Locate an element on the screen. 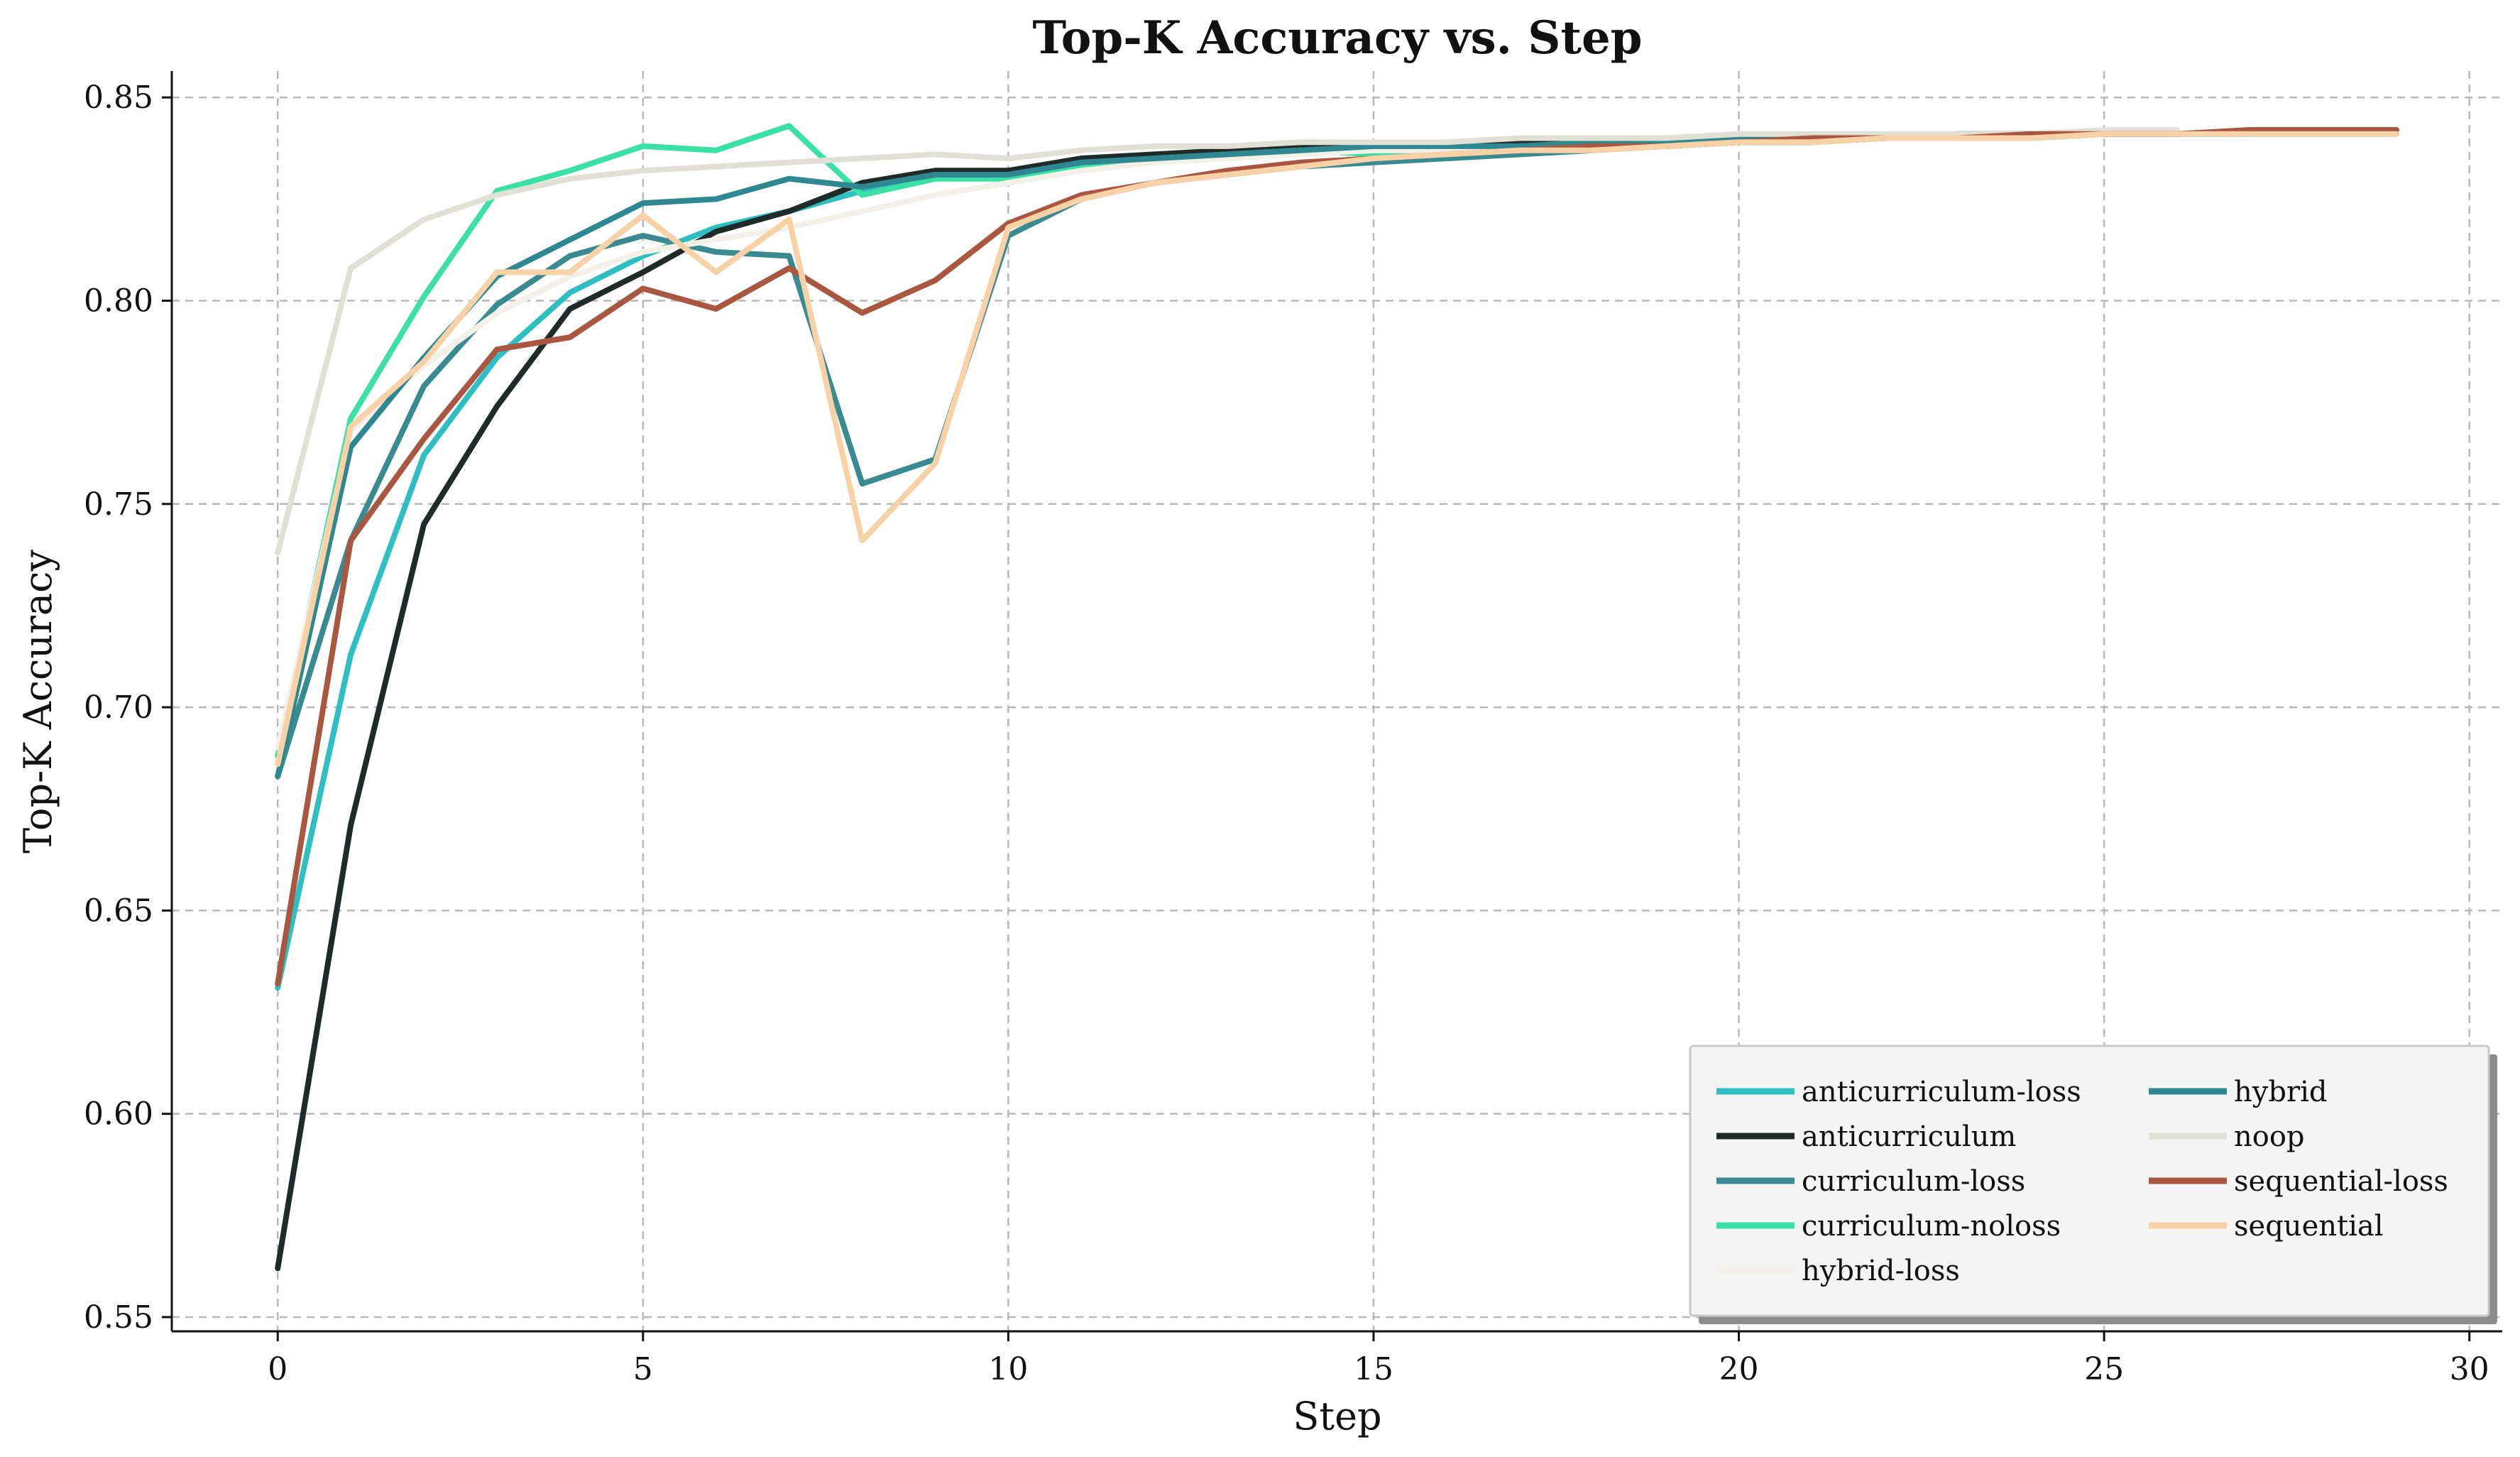 This screenshot has width=2520, height=1457. y-tick-label: 0.75 is located at coordinates (119, 504).